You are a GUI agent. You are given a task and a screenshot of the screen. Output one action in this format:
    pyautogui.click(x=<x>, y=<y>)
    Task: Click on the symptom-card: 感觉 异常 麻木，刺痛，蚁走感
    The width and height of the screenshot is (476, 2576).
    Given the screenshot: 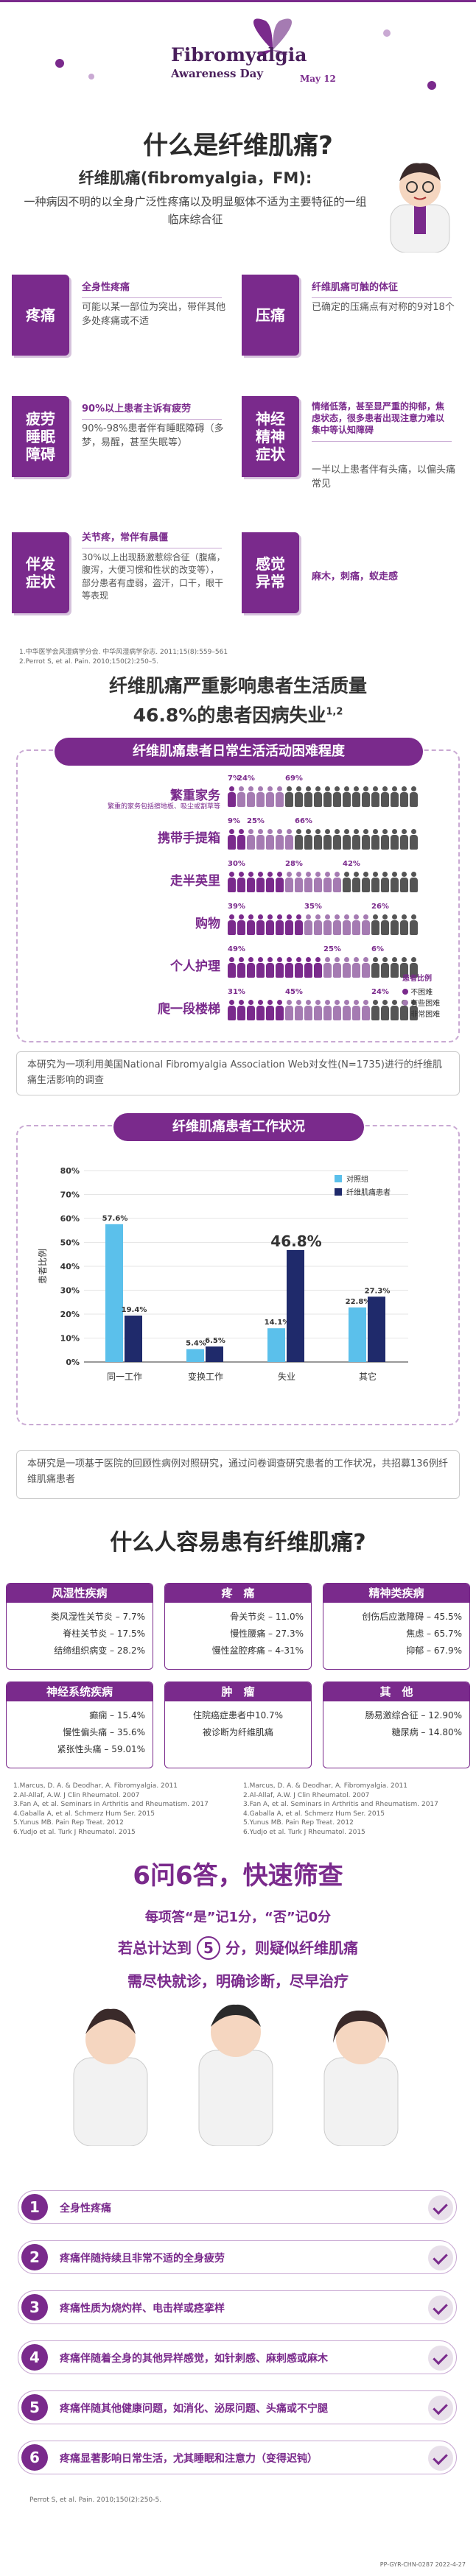 What is the action you would take?
    pyautogui.click(x=353, y=576)
    